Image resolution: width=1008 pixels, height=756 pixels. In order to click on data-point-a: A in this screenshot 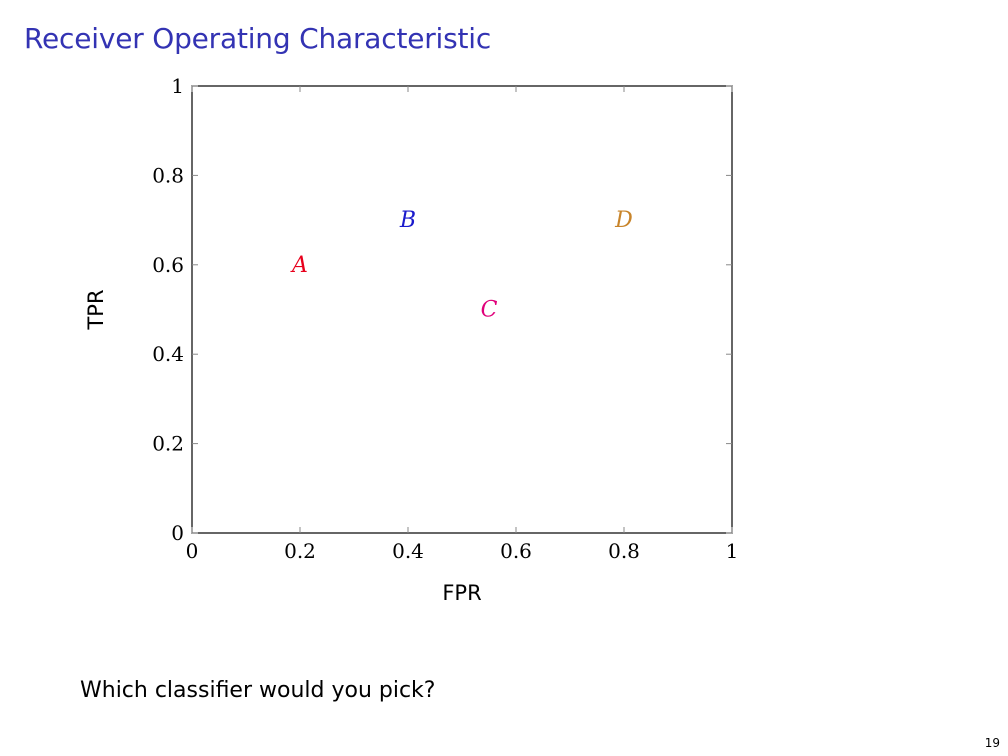, I will do `click(299, 265)`.